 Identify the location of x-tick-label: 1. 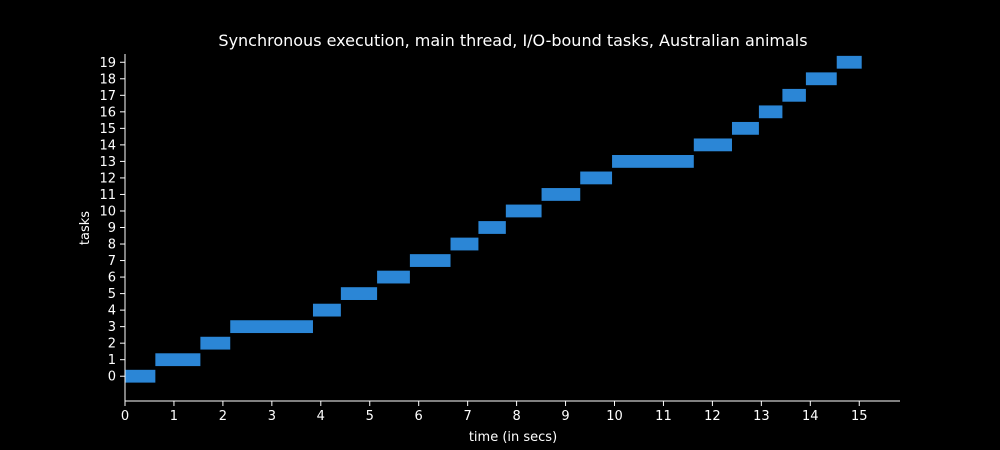
(174, 416).